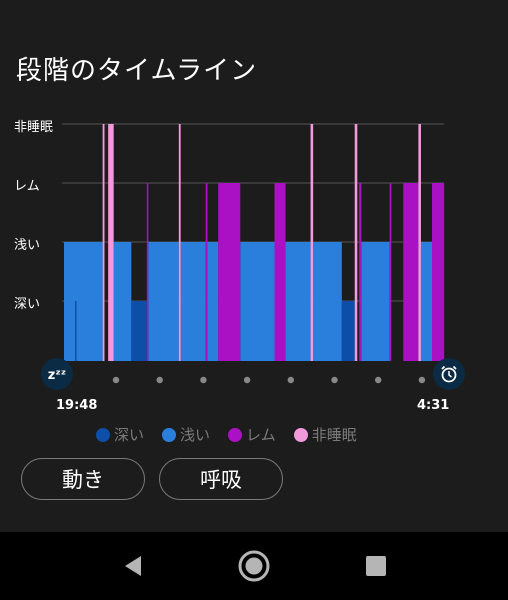  I want to click on back-icon, so click(132, 566).